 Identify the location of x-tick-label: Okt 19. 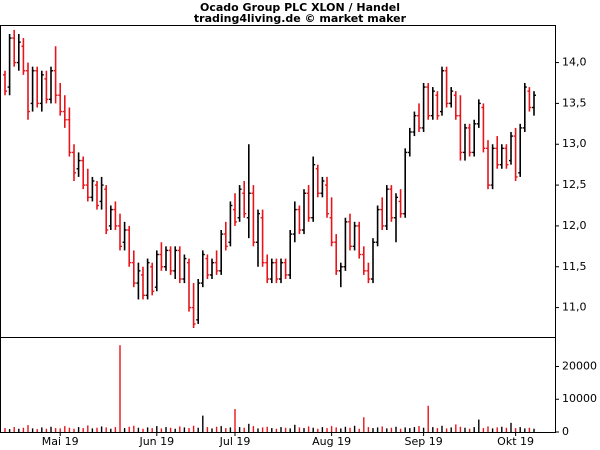
(515, 441).